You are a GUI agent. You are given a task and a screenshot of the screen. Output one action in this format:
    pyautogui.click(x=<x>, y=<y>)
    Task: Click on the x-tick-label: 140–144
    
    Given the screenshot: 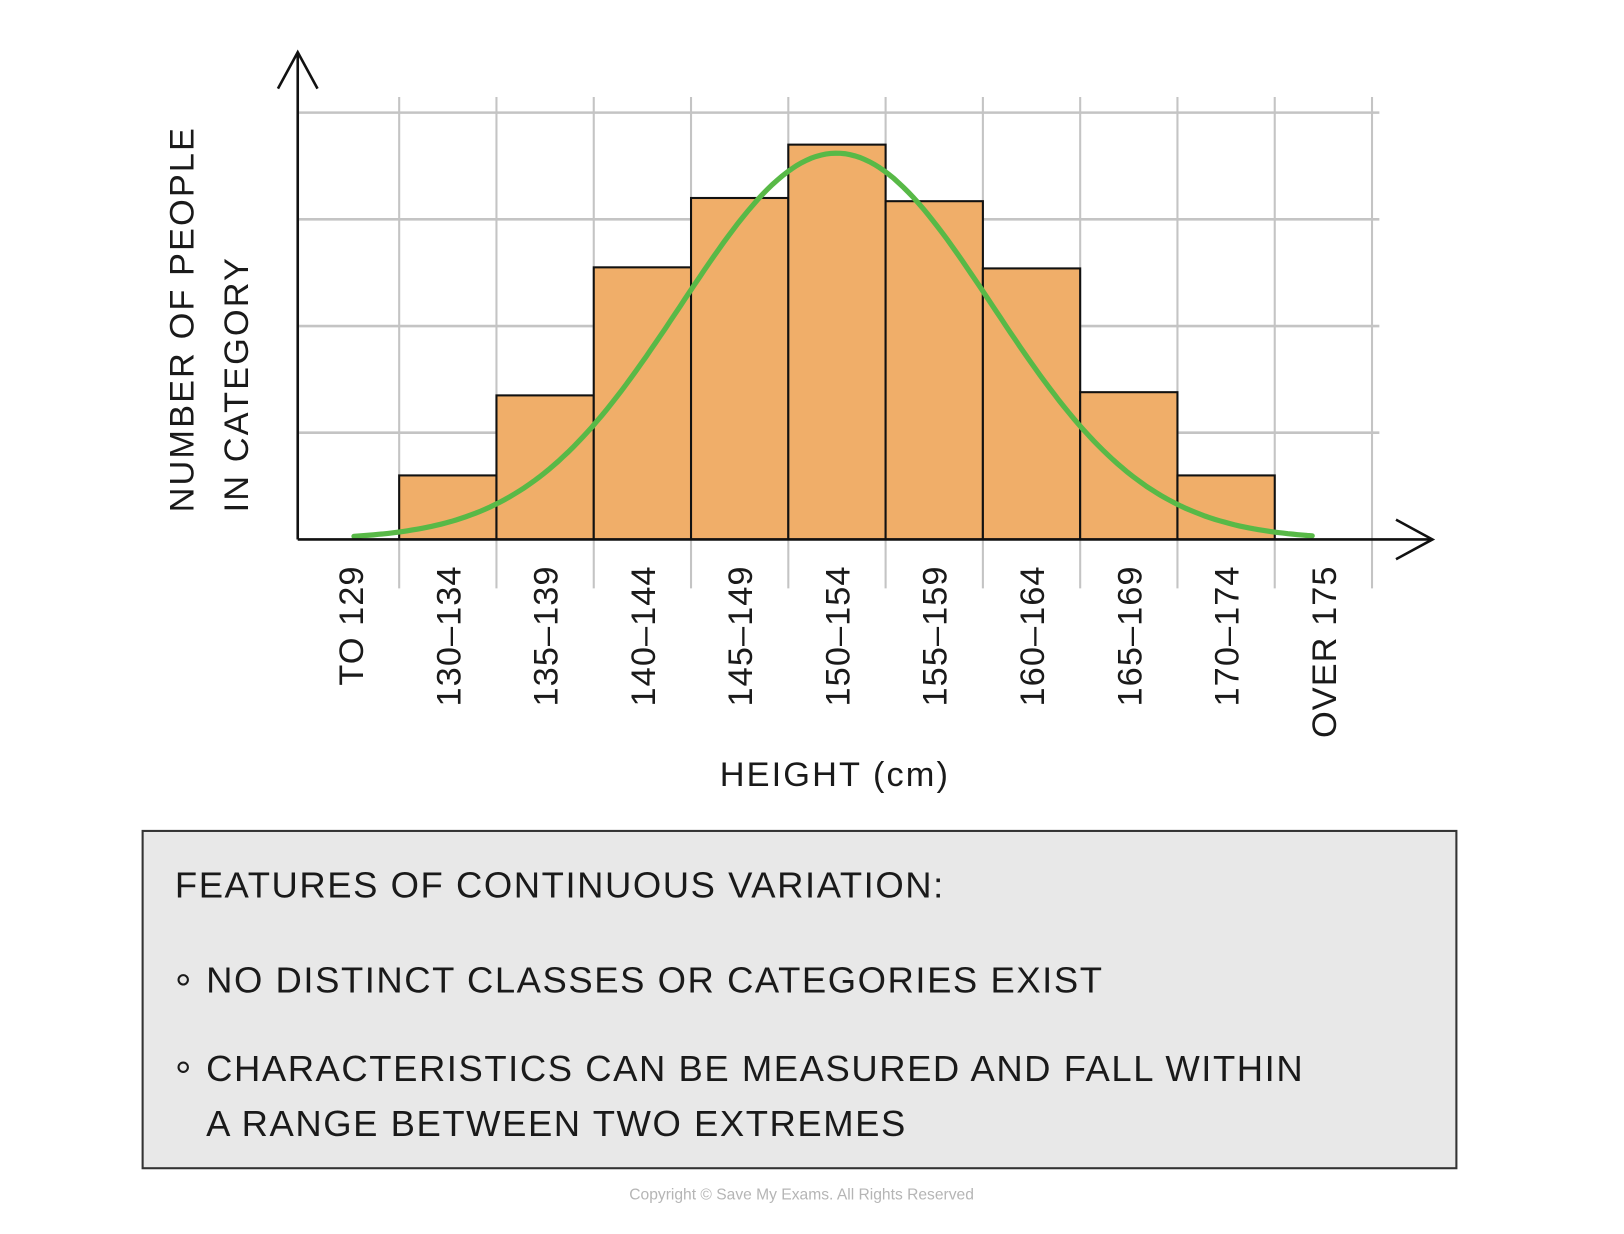 What is the action you would take?
    pyautogui.click(x=644, y=635)
    